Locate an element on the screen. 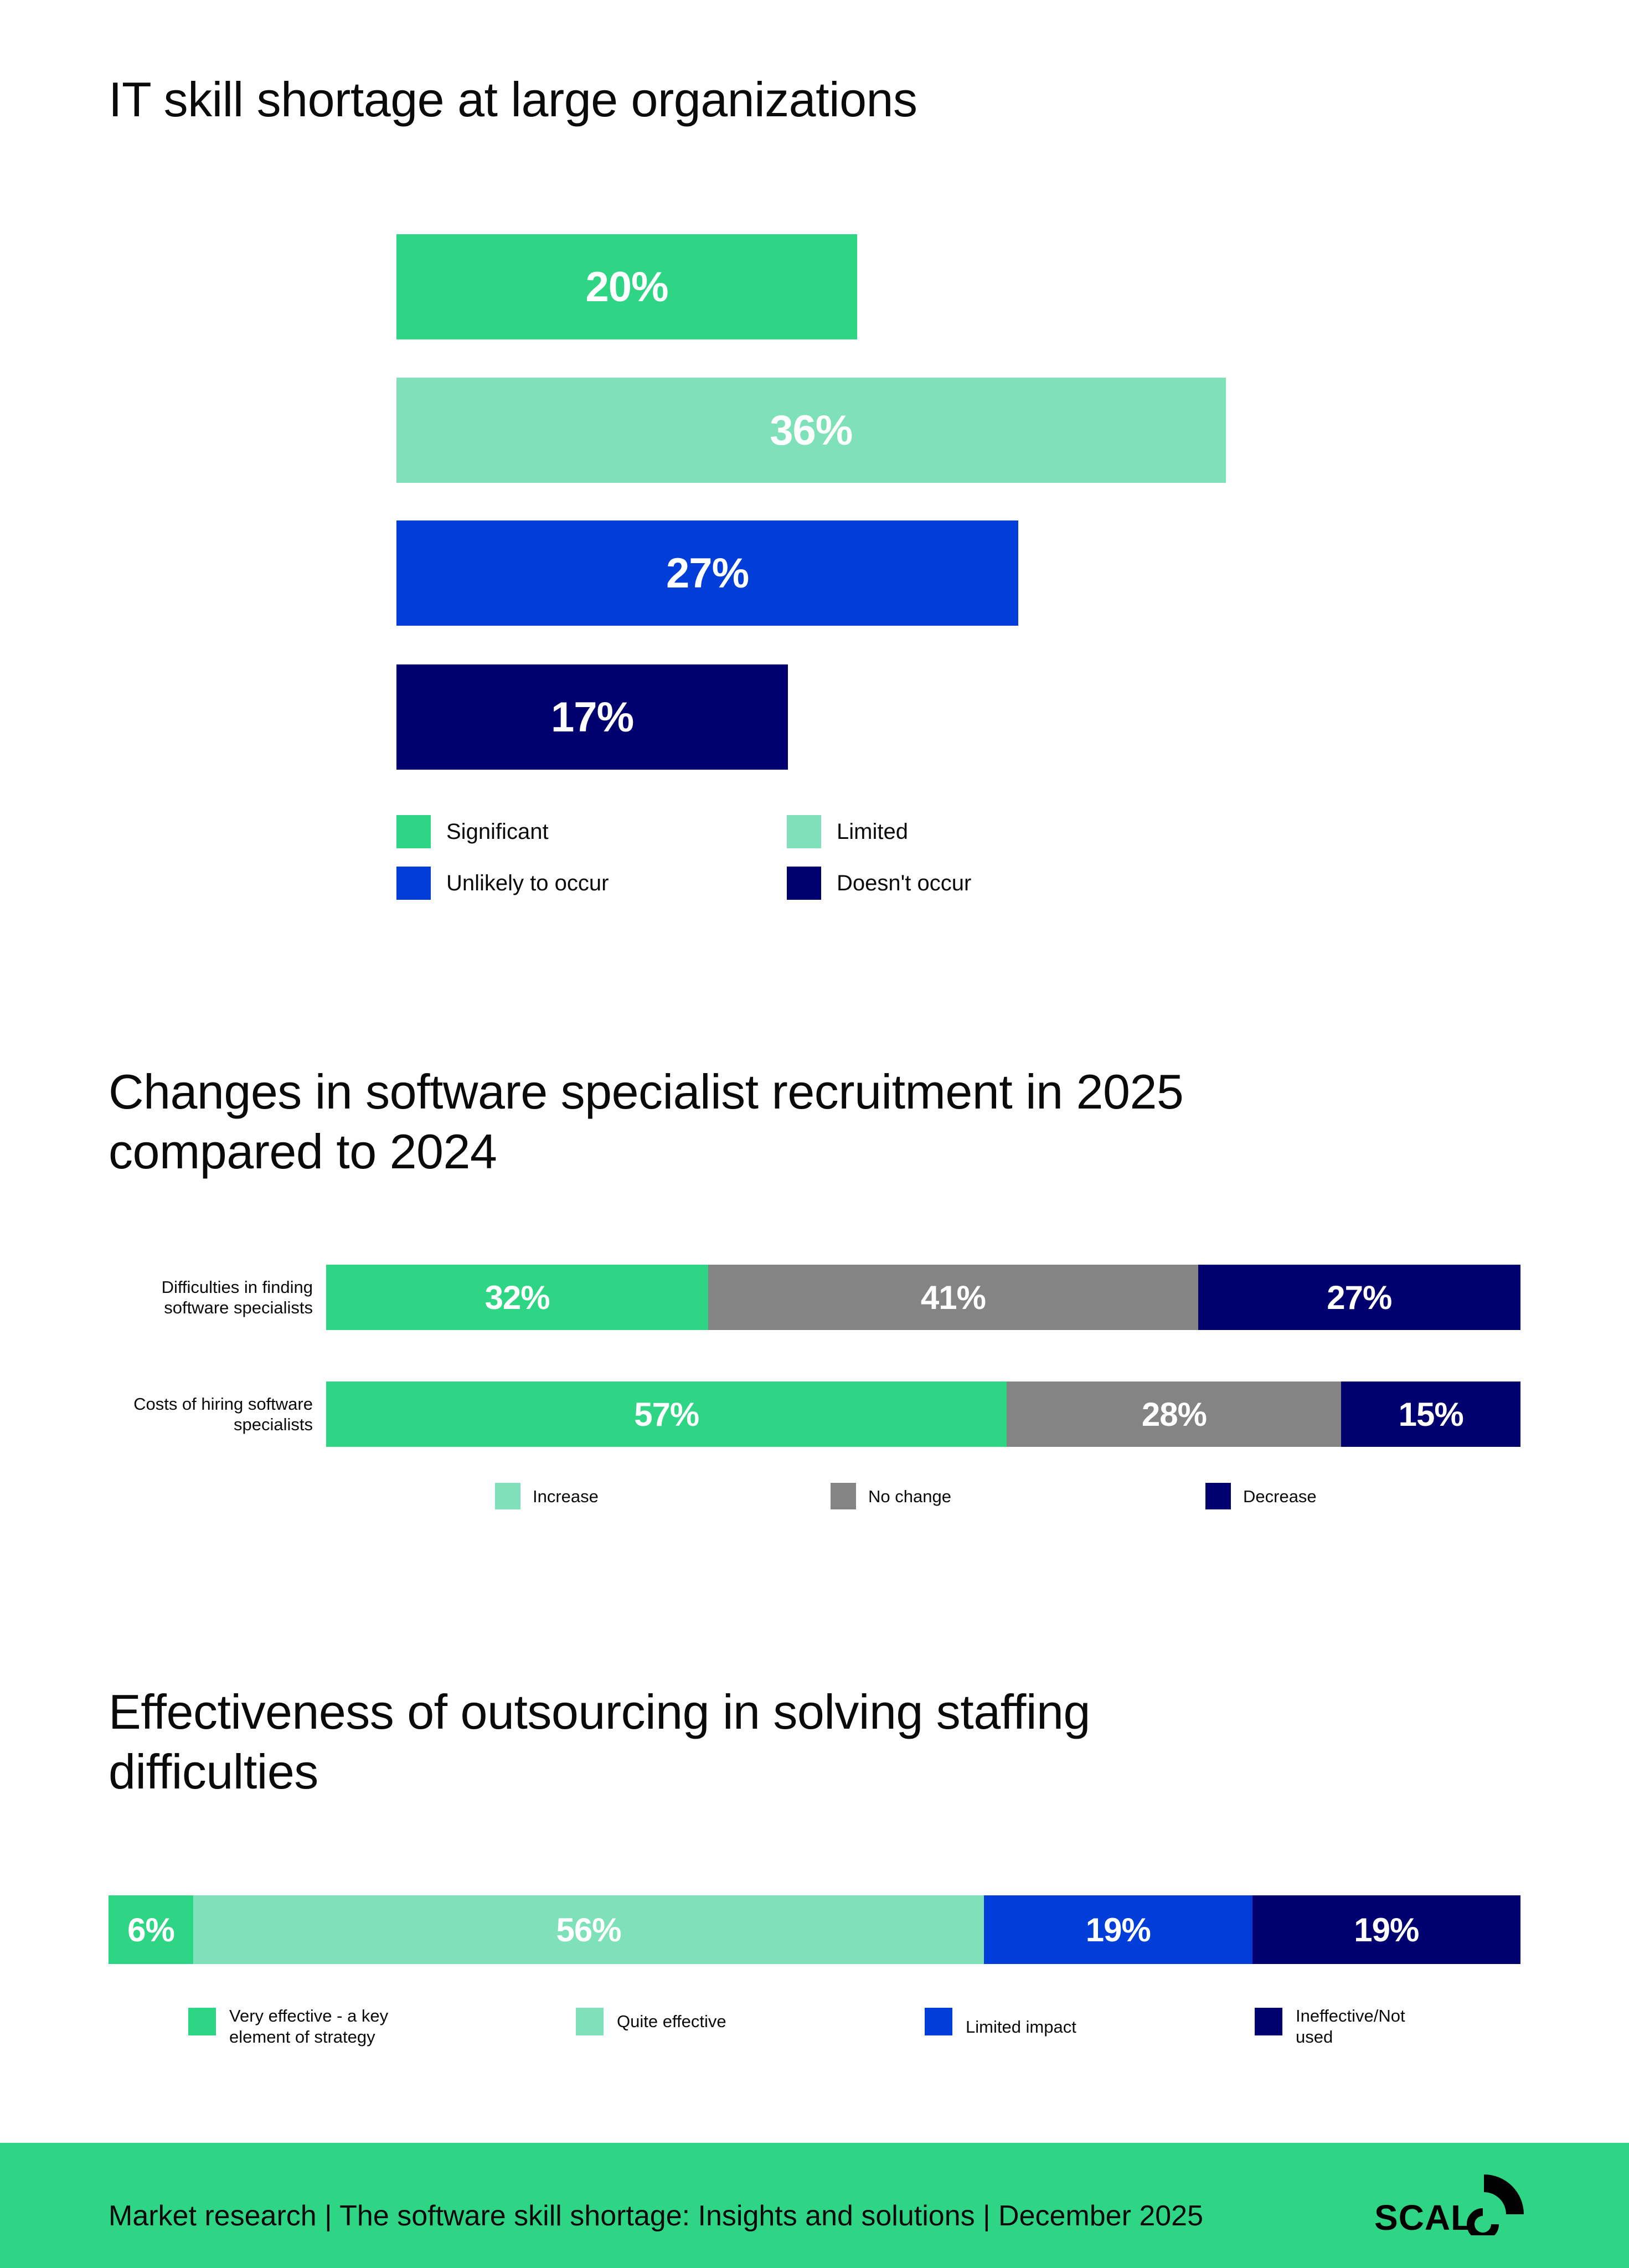  chart2-segment-value-label: 57% is located at coordinates (666, 1414).